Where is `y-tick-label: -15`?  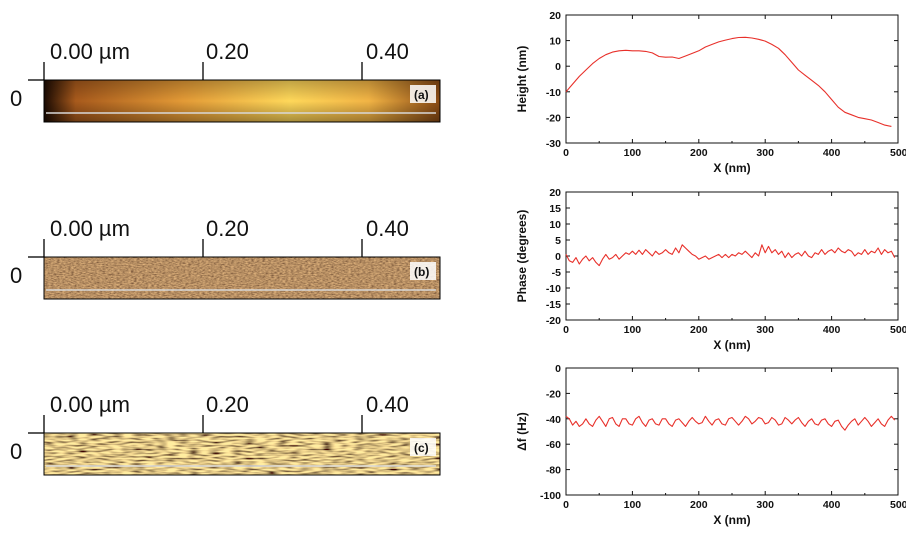
y-tick-label: -15 is located at coordinates (553, 305).